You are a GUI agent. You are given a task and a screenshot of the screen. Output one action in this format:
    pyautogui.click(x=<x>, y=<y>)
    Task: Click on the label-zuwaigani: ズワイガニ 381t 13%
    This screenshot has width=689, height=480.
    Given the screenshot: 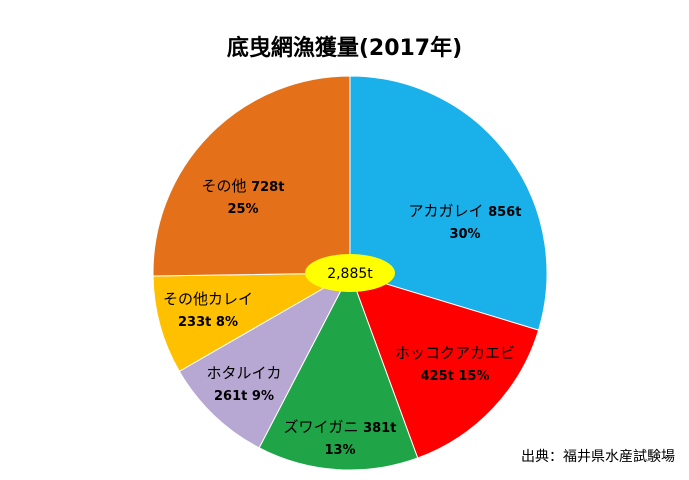 What is the action you would take?
    pyautogui.click(x=340, y=438)
    